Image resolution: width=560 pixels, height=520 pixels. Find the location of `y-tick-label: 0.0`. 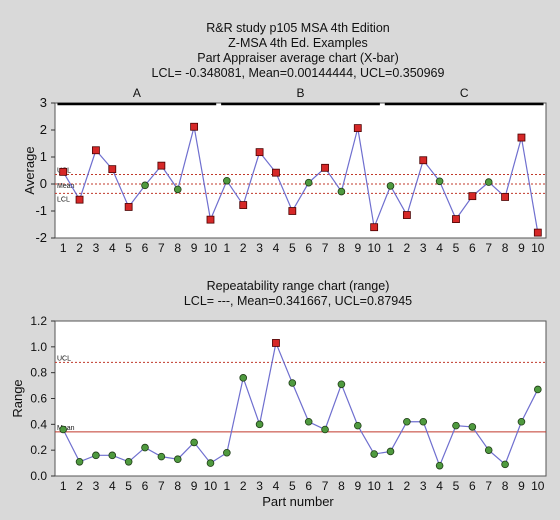

y-tick-label: 0.0 is located at coordinates (38, 476).